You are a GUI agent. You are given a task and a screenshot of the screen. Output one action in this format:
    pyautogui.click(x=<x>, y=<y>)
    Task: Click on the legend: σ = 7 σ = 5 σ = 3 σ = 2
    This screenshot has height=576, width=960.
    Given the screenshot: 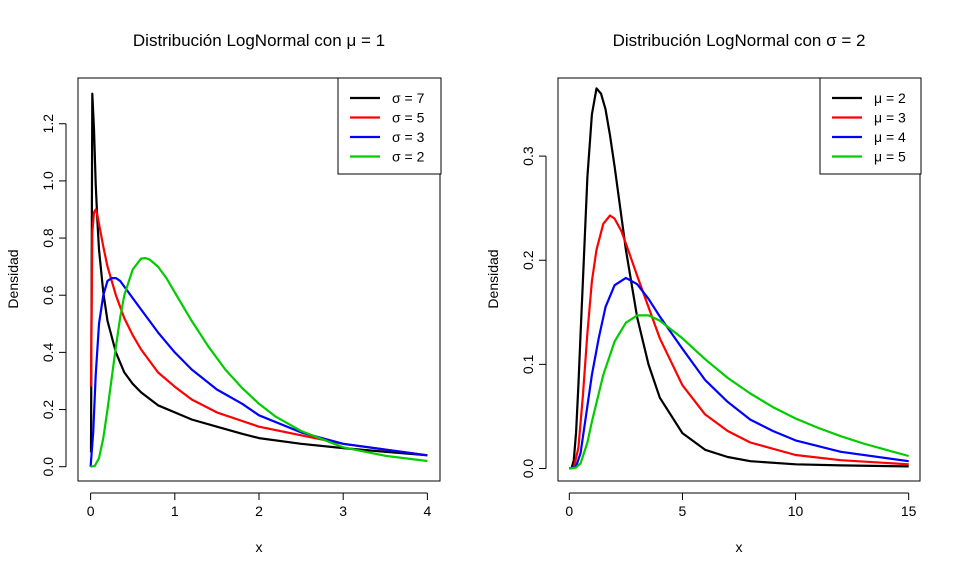 What is the action you would take?
    pyautogui.click(x=389, y=126)
    